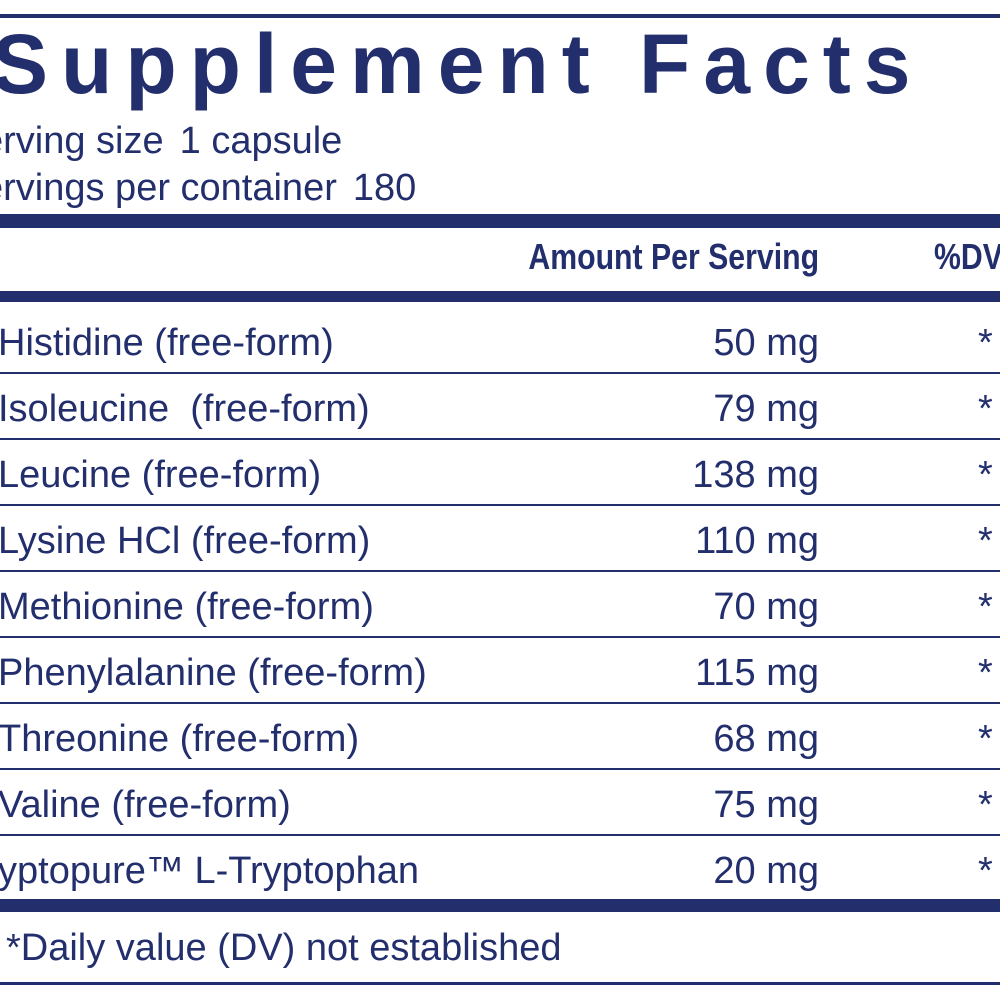 This screenshot has width=1000, height=1000. What do you see at coordinates (462, 64) in the screenshot?
I see `panel-title: Supplement Facts` at bounding box center [462, 64].